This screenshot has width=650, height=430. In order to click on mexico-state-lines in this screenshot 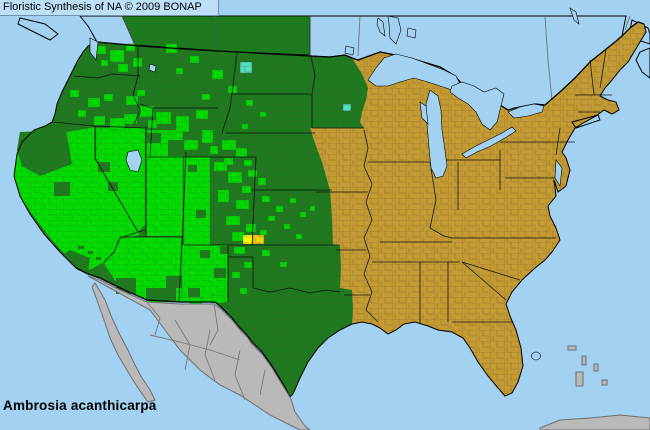, I will do `click(206, 351)`.